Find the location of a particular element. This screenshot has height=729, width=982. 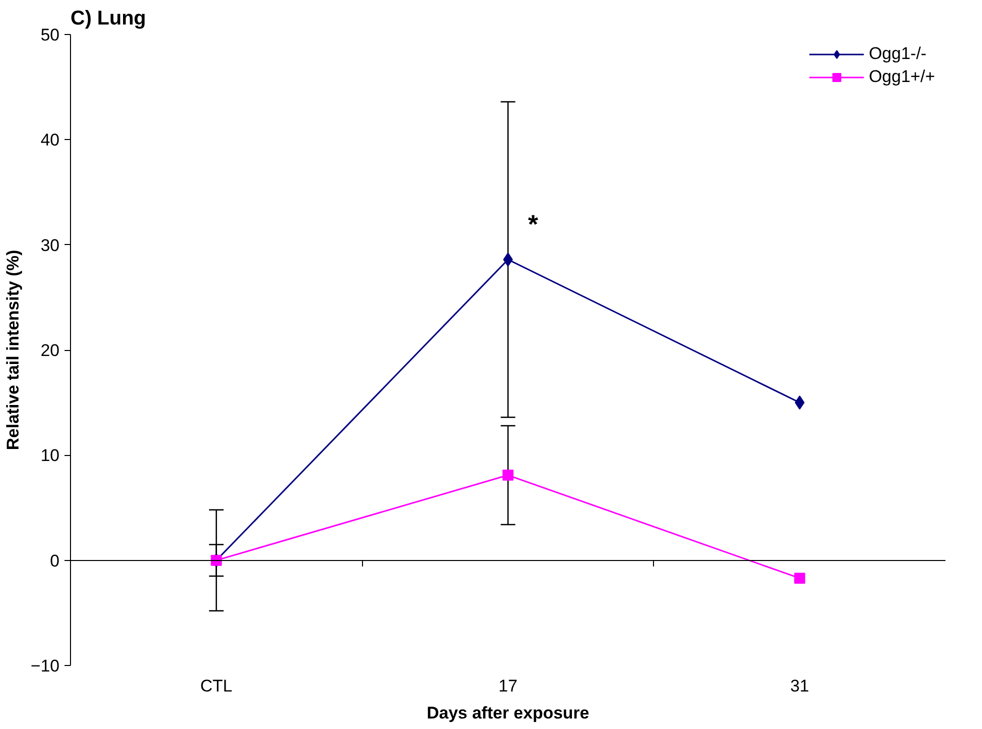

legend-label: Ogg1+/+ is located at coordinates (901, 77).